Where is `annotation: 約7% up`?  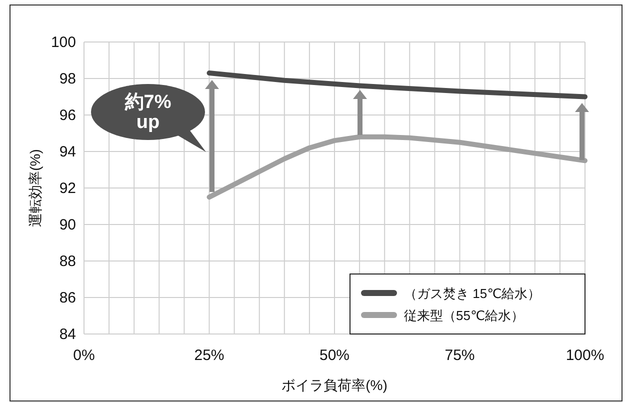 annotation: 約7% up is located at coordinates (148, 112).